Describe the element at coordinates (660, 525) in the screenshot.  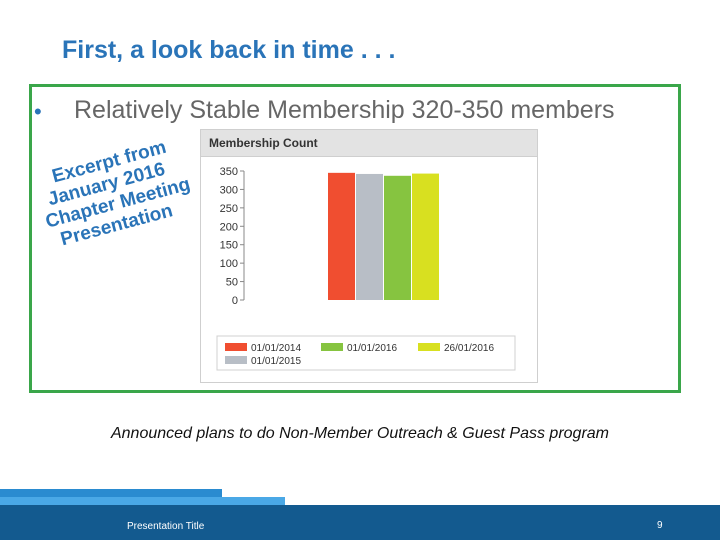
I see `page-number: 9` at that location.